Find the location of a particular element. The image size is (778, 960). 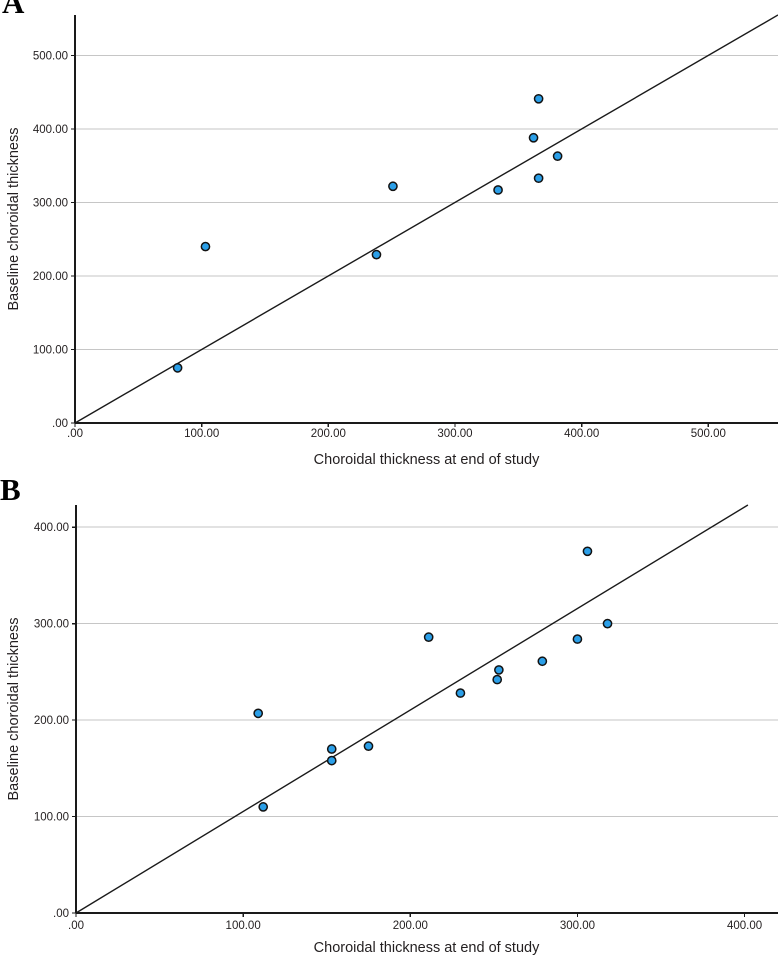

x-axis-title-a: Choroidal thickness at end of study is located at coordinates (426, 460).